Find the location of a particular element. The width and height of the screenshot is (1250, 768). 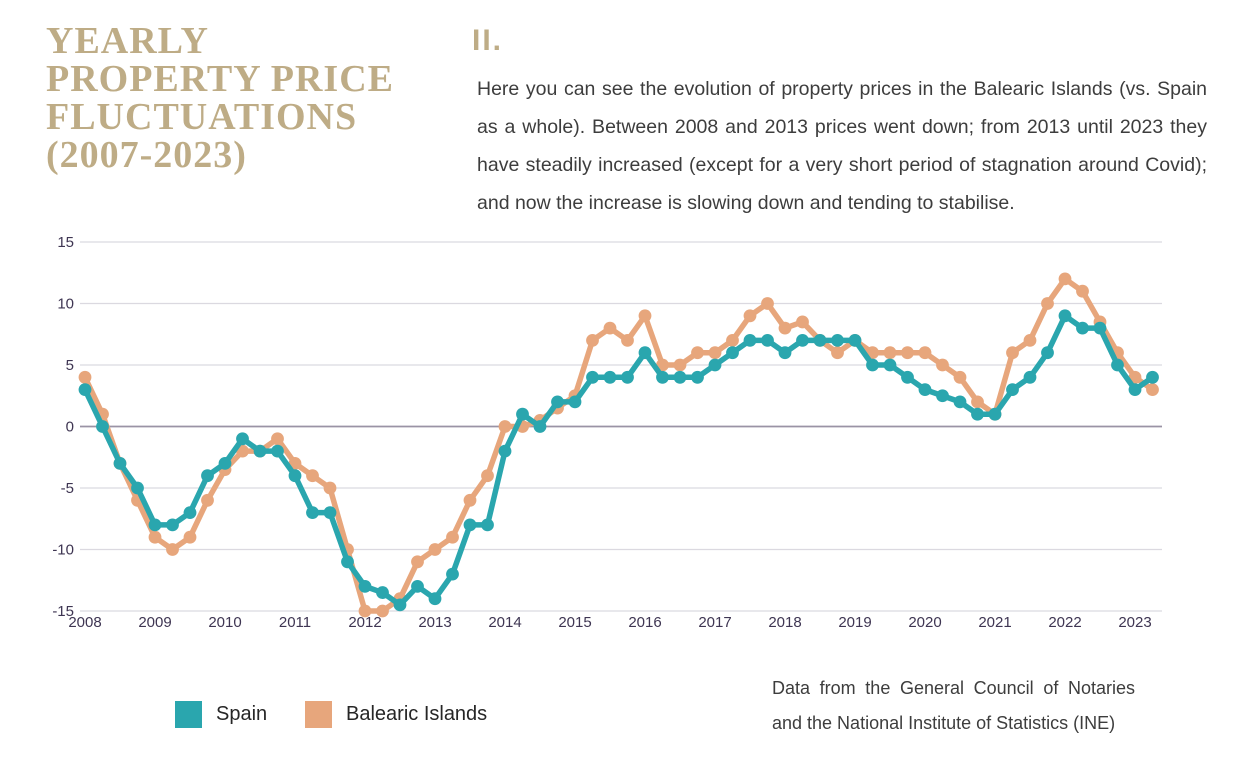

page-title-line-1: YEARLY is located at coordinates (127, 41).